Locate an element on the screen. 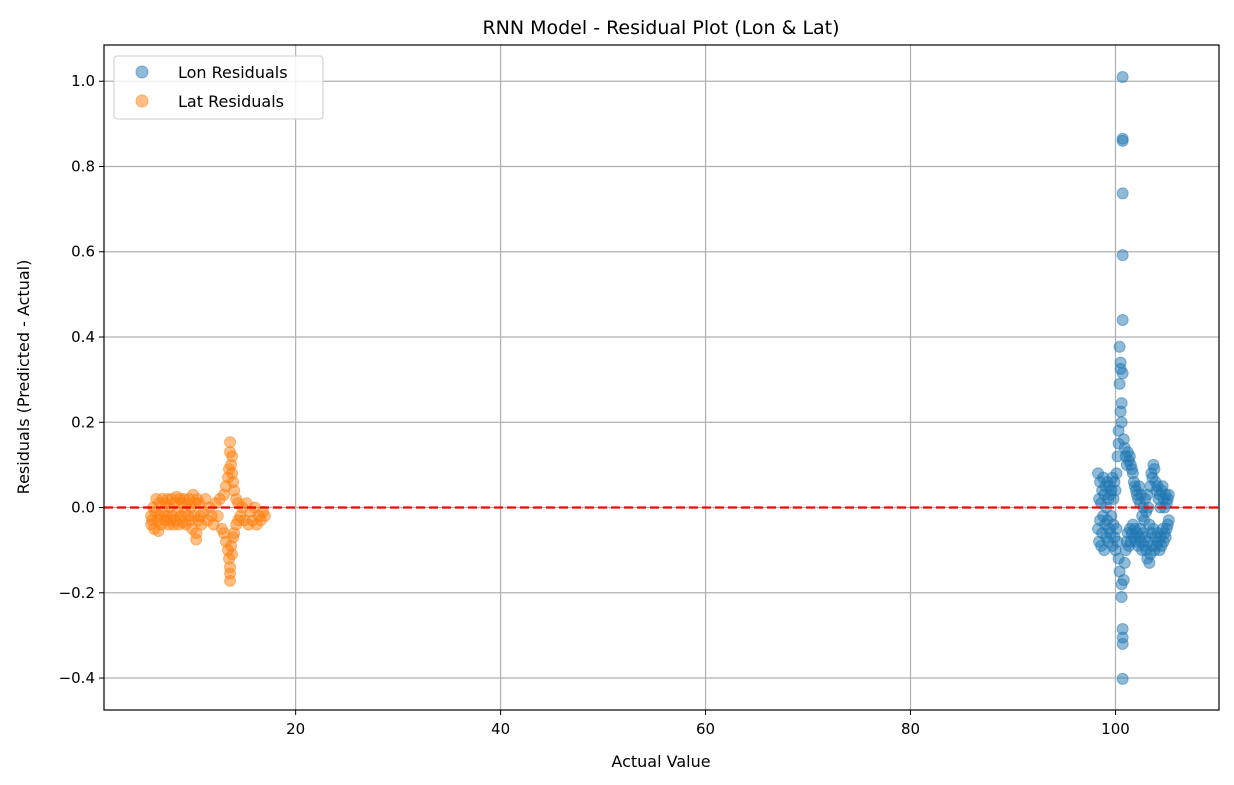 The width and height of the screenshot is (1234, 785). y-axis-label: Residuals (Predicted - Actual) is located at coordinates (23, 377).